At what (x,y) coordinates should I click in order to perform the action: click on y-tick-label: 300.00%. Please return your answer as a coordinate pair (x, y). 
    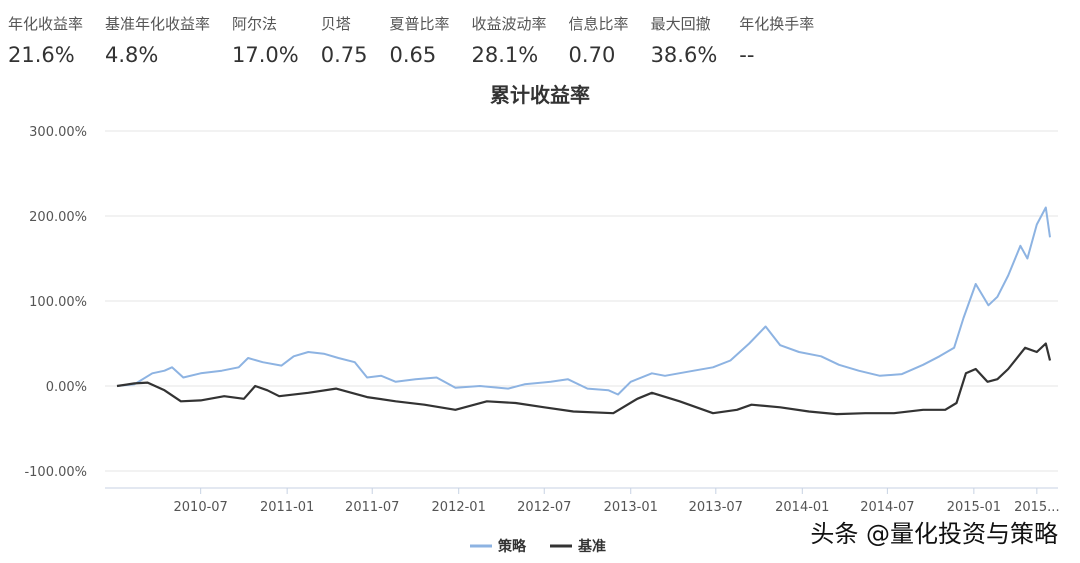
    Looking at the image, I should click on (58, 132).